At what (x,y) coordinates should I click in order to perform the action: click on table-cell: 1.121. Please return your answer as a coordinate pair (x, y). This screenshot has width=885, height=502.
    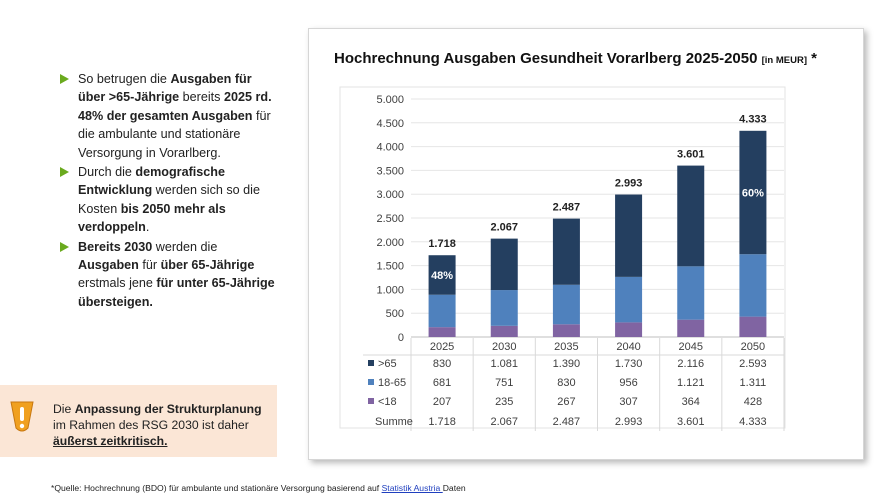
    Looking at the image, I should click on (691, 383).